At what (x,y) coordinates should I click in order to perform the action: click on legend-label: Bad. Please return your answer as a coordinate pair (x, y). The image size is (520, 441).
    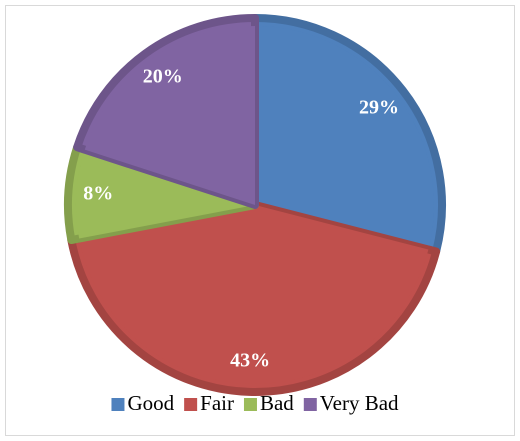
    Looking at the image, I should click on (277, 403).